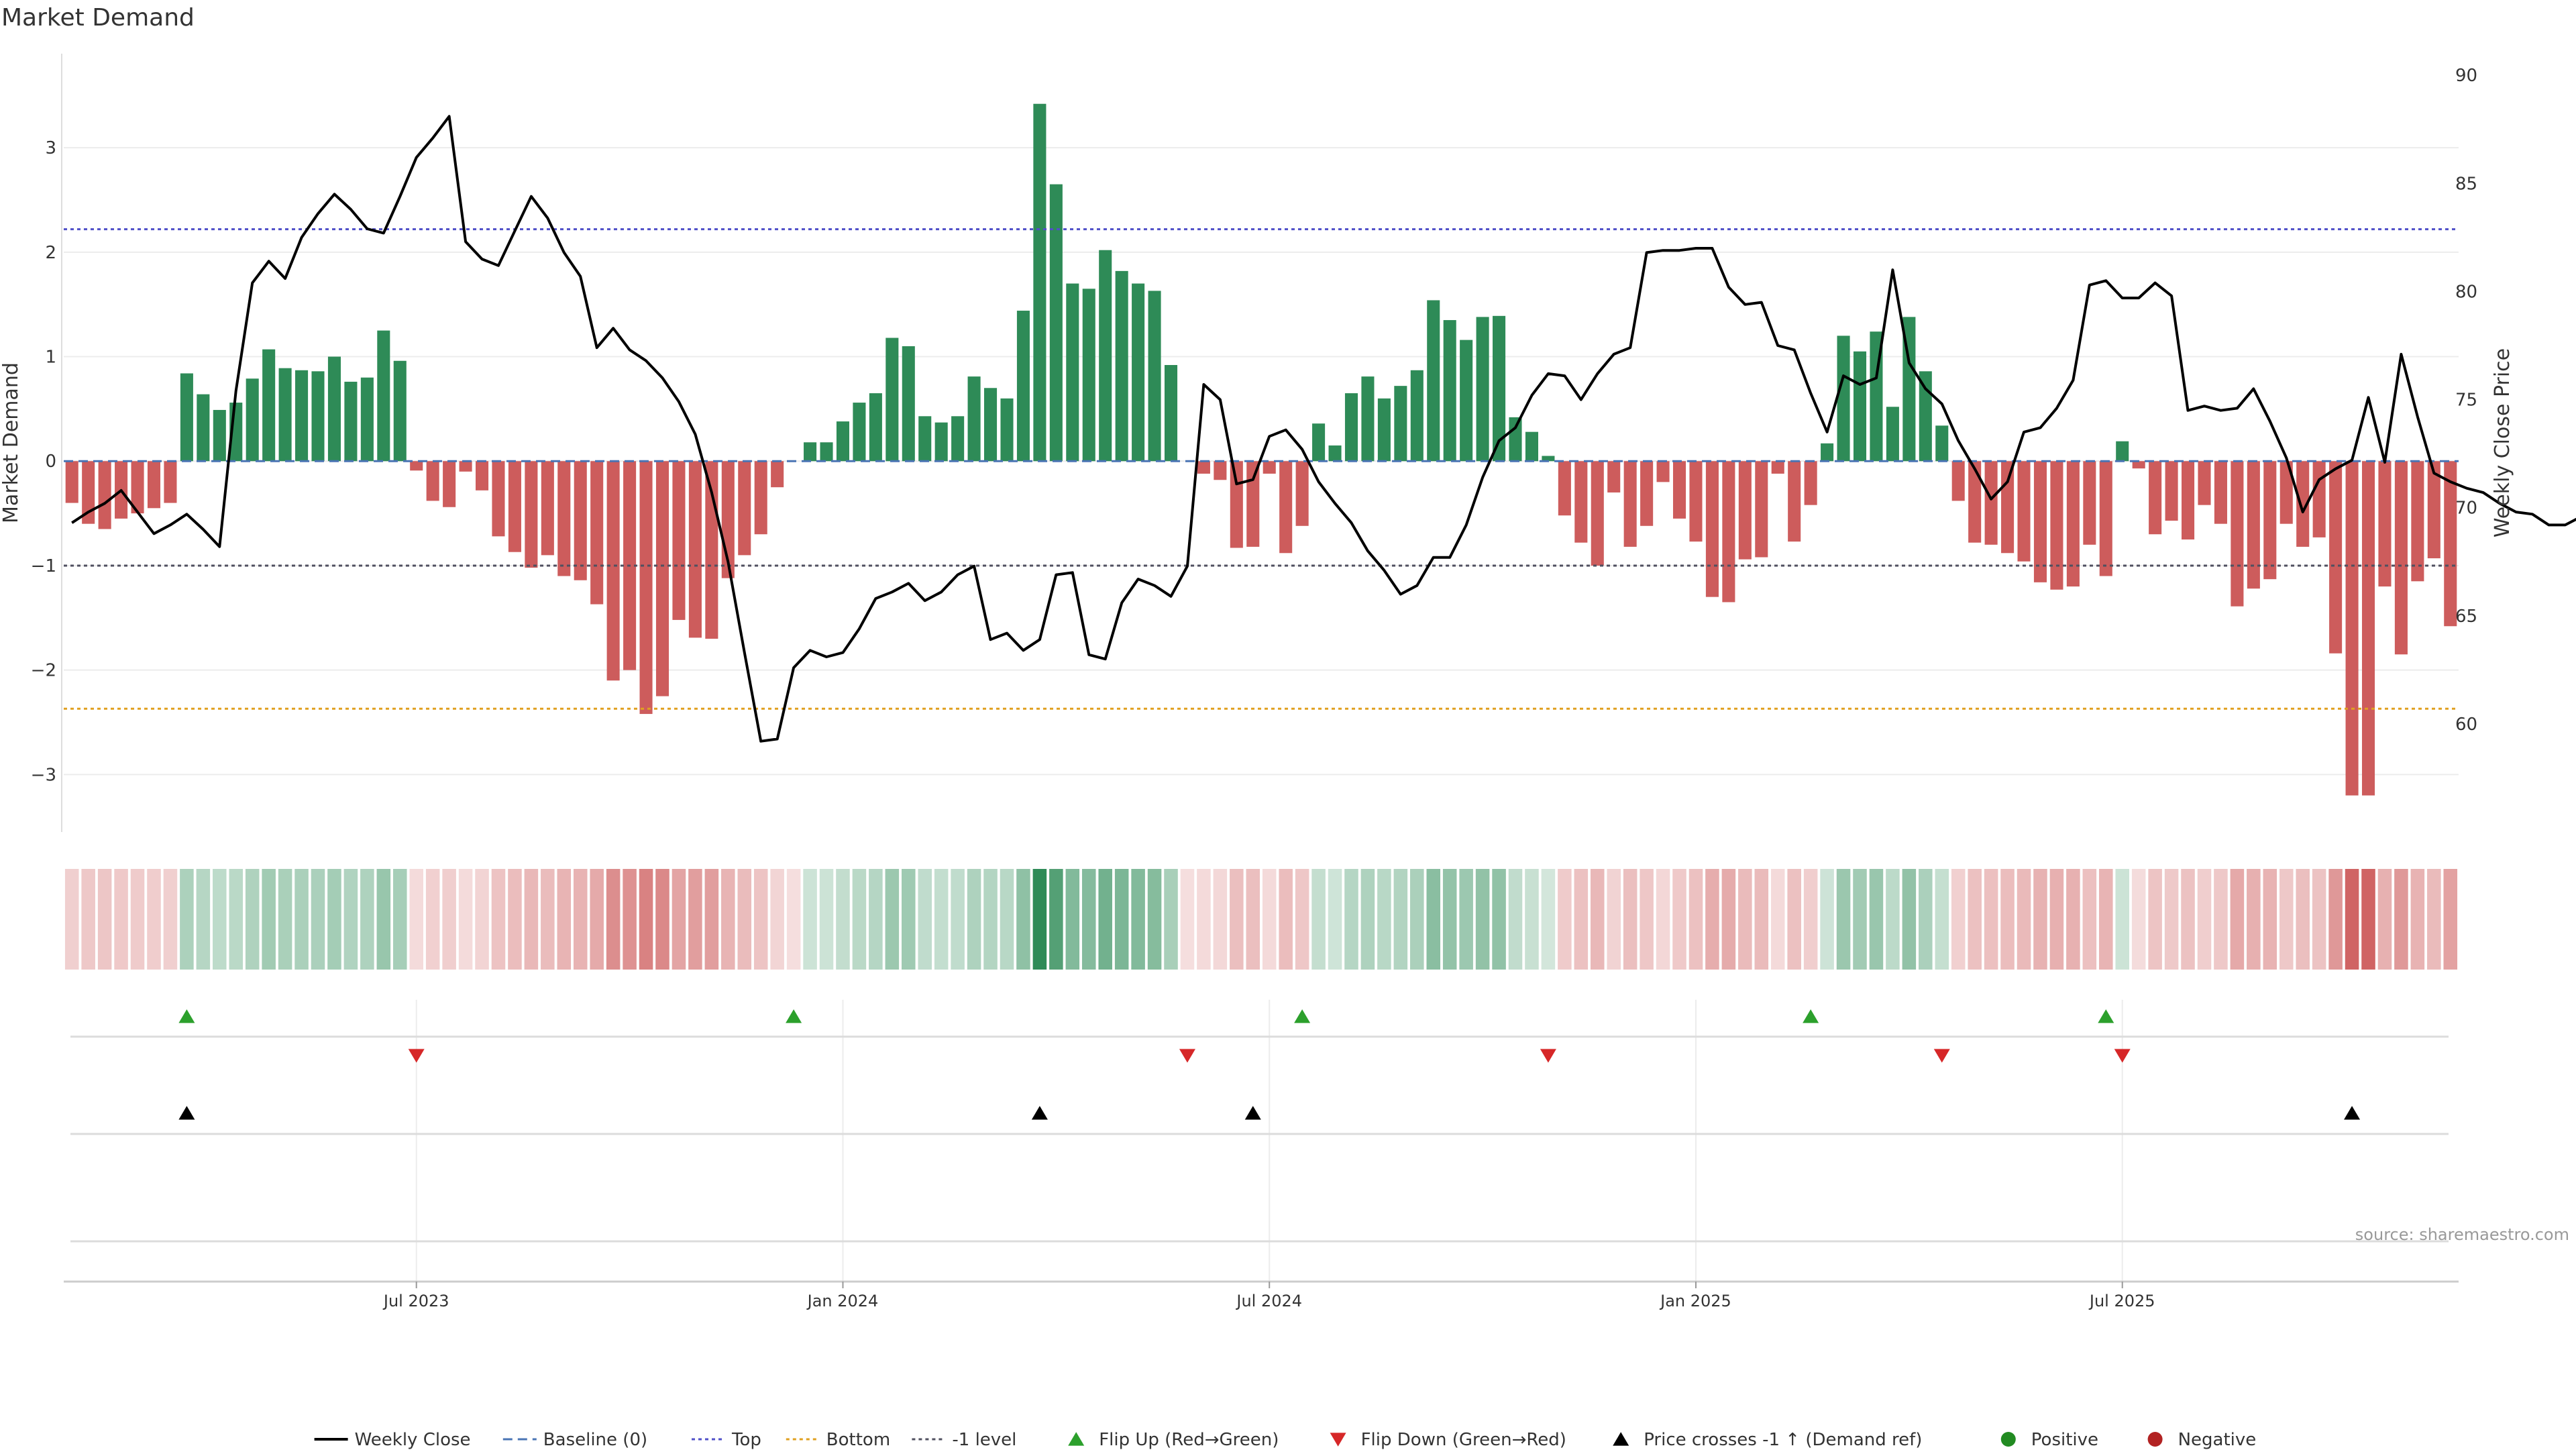 This screenshot has height=1452, width=2576. What do you see at coordinates (50, 253) in the screenshot?
I see `y-tick-label: 2` at bounding box center [50, 253].